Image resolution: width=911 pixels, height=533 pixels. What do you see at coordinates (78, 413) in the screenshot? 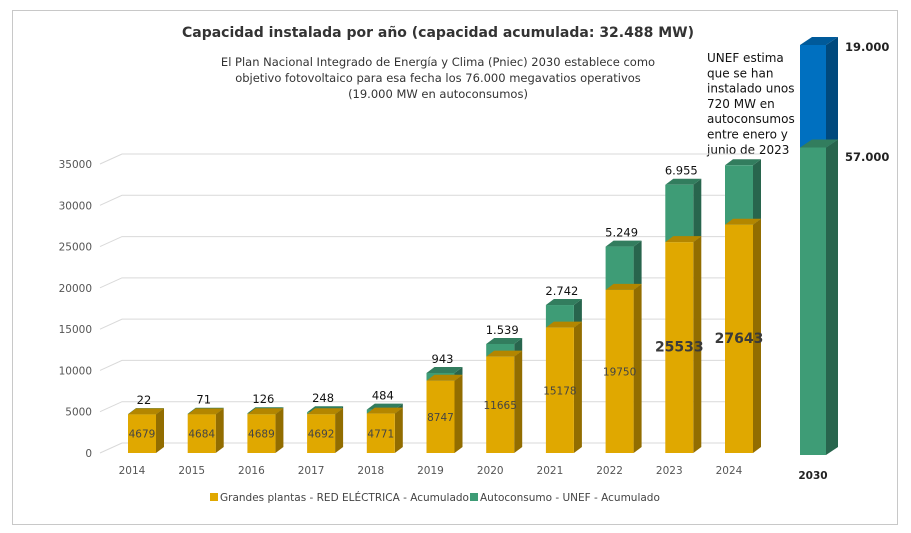
I see `y-tick-label: 5000` at bounding box center [78, 413].